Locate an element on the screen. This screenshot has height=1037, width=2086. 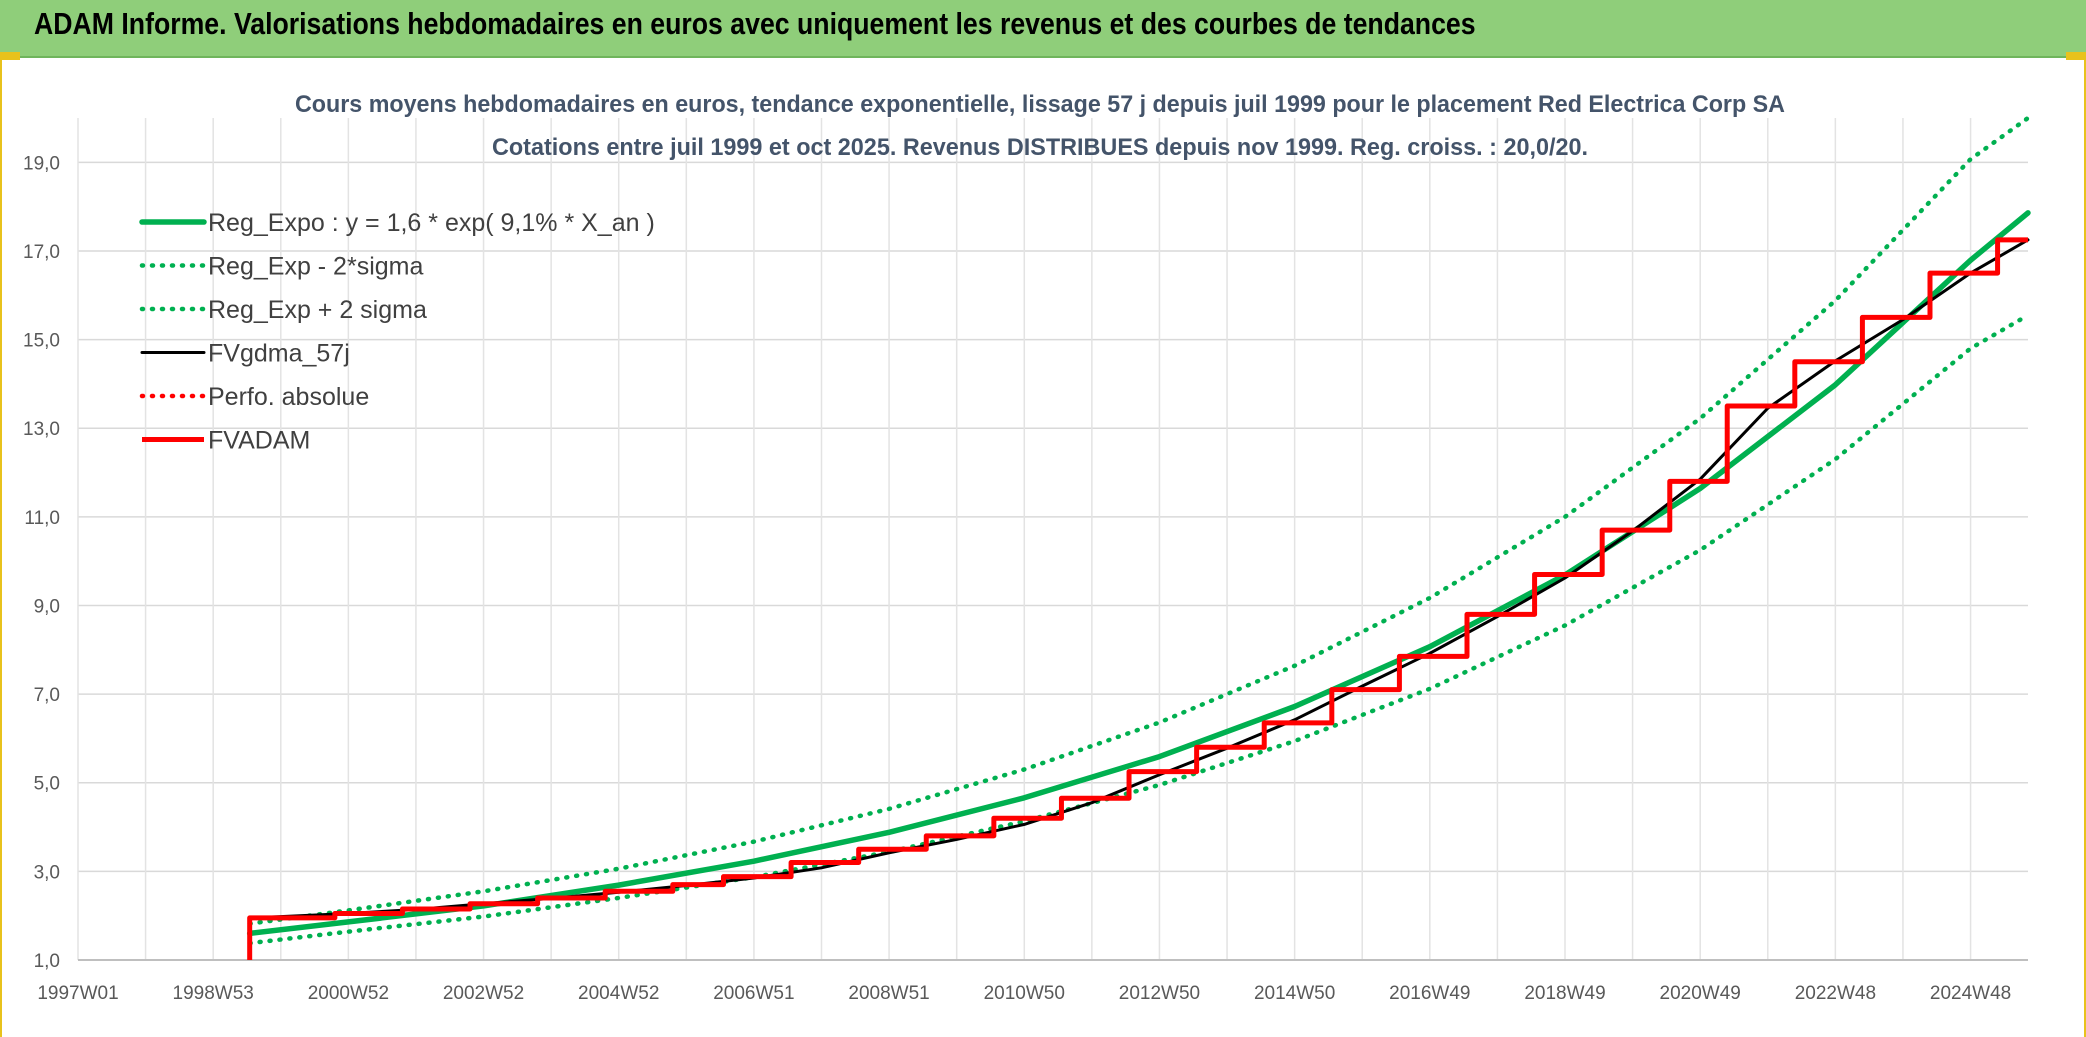
x-tick-label: 1998W53 is located at coordinates (213, 993).